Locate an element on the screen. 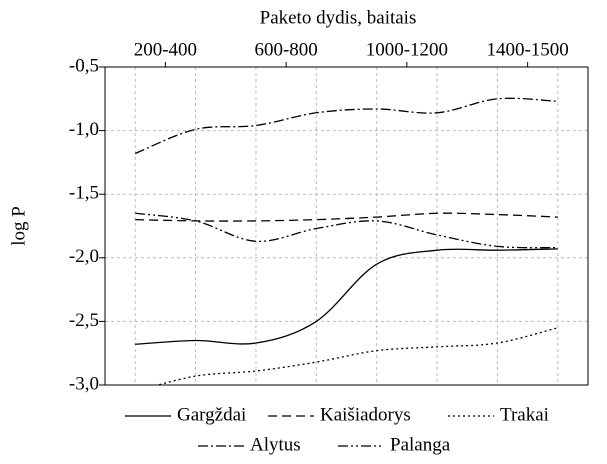 The width and height of the screenshot is (607, 464). y-tick-label: -1,5 is located at coordinates (84, 193).